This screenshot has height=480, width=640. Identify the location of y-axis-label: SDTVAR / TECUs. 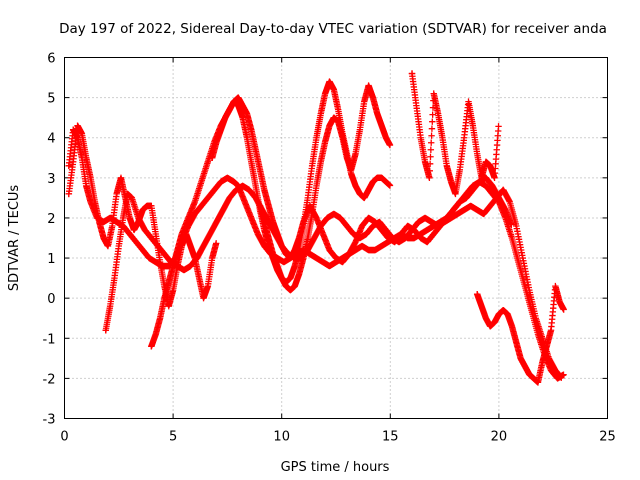
(14, 238).